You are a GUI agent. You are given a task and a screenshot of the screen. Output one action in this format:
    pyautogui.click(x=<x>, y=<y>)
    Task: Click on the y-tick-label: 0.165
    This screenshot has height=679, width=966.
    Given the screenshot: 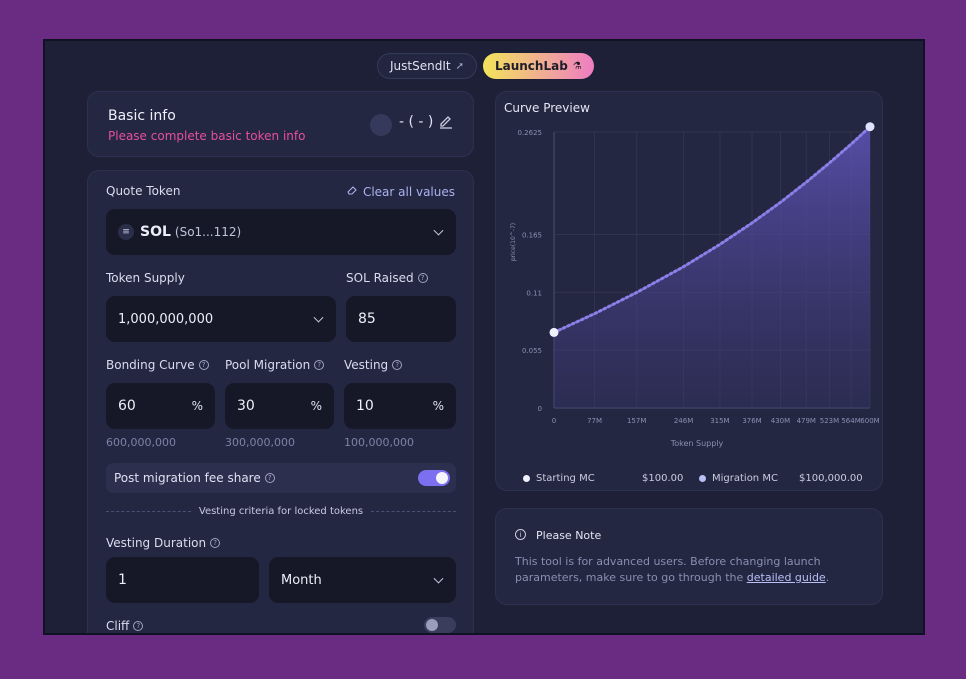 What is the action you would take?
    pyautogui.click(x=532, y=236)
    